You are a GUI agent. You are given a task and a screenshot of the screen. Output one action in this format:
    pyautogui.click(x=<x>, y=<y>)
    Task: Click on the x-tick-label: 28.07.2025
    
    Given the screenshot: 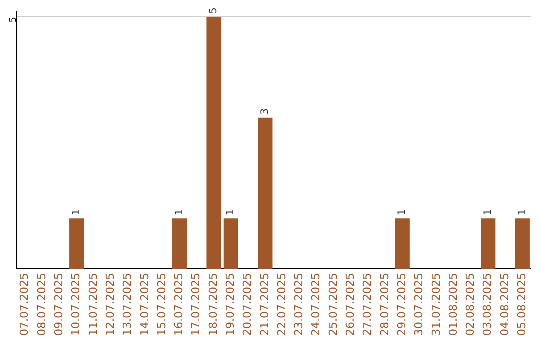 What is the action you would take?
    pyautogui.click(x=385, y=304)
    